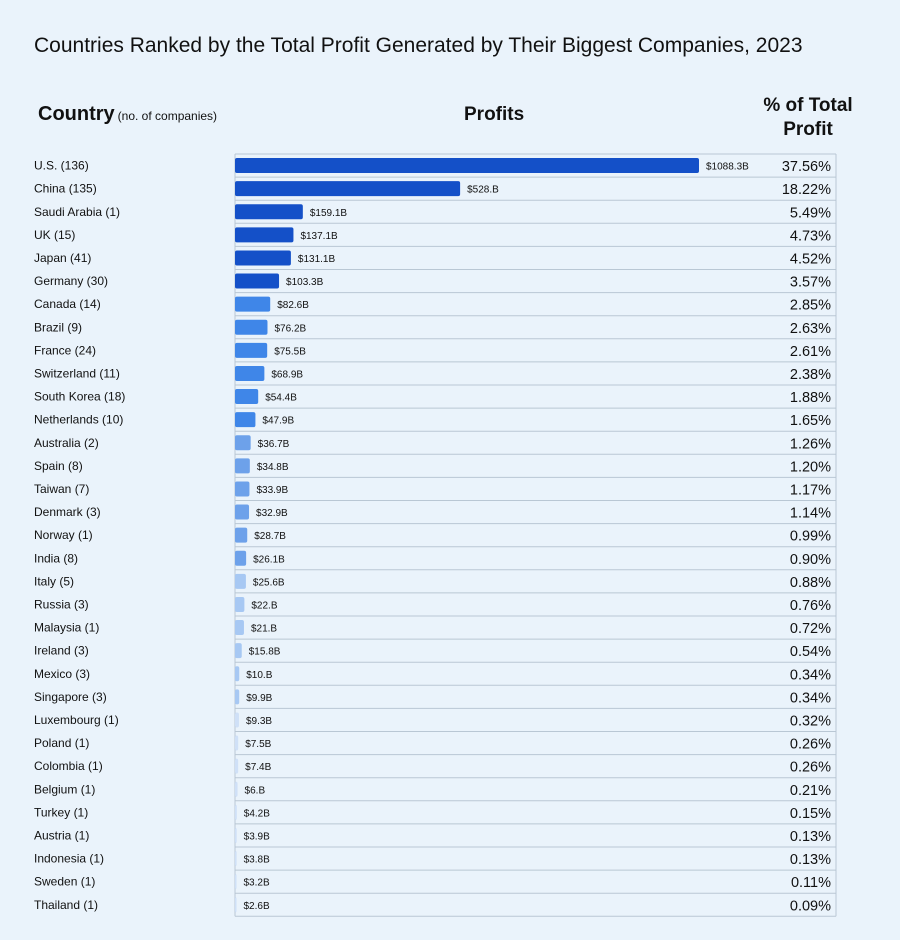 The height and width of the screenshot is (940, 900). What do you see at coordinates (54, 581) in the screenshot?
I see `country-label: Italy (5)` at bounding box center [54, 581].